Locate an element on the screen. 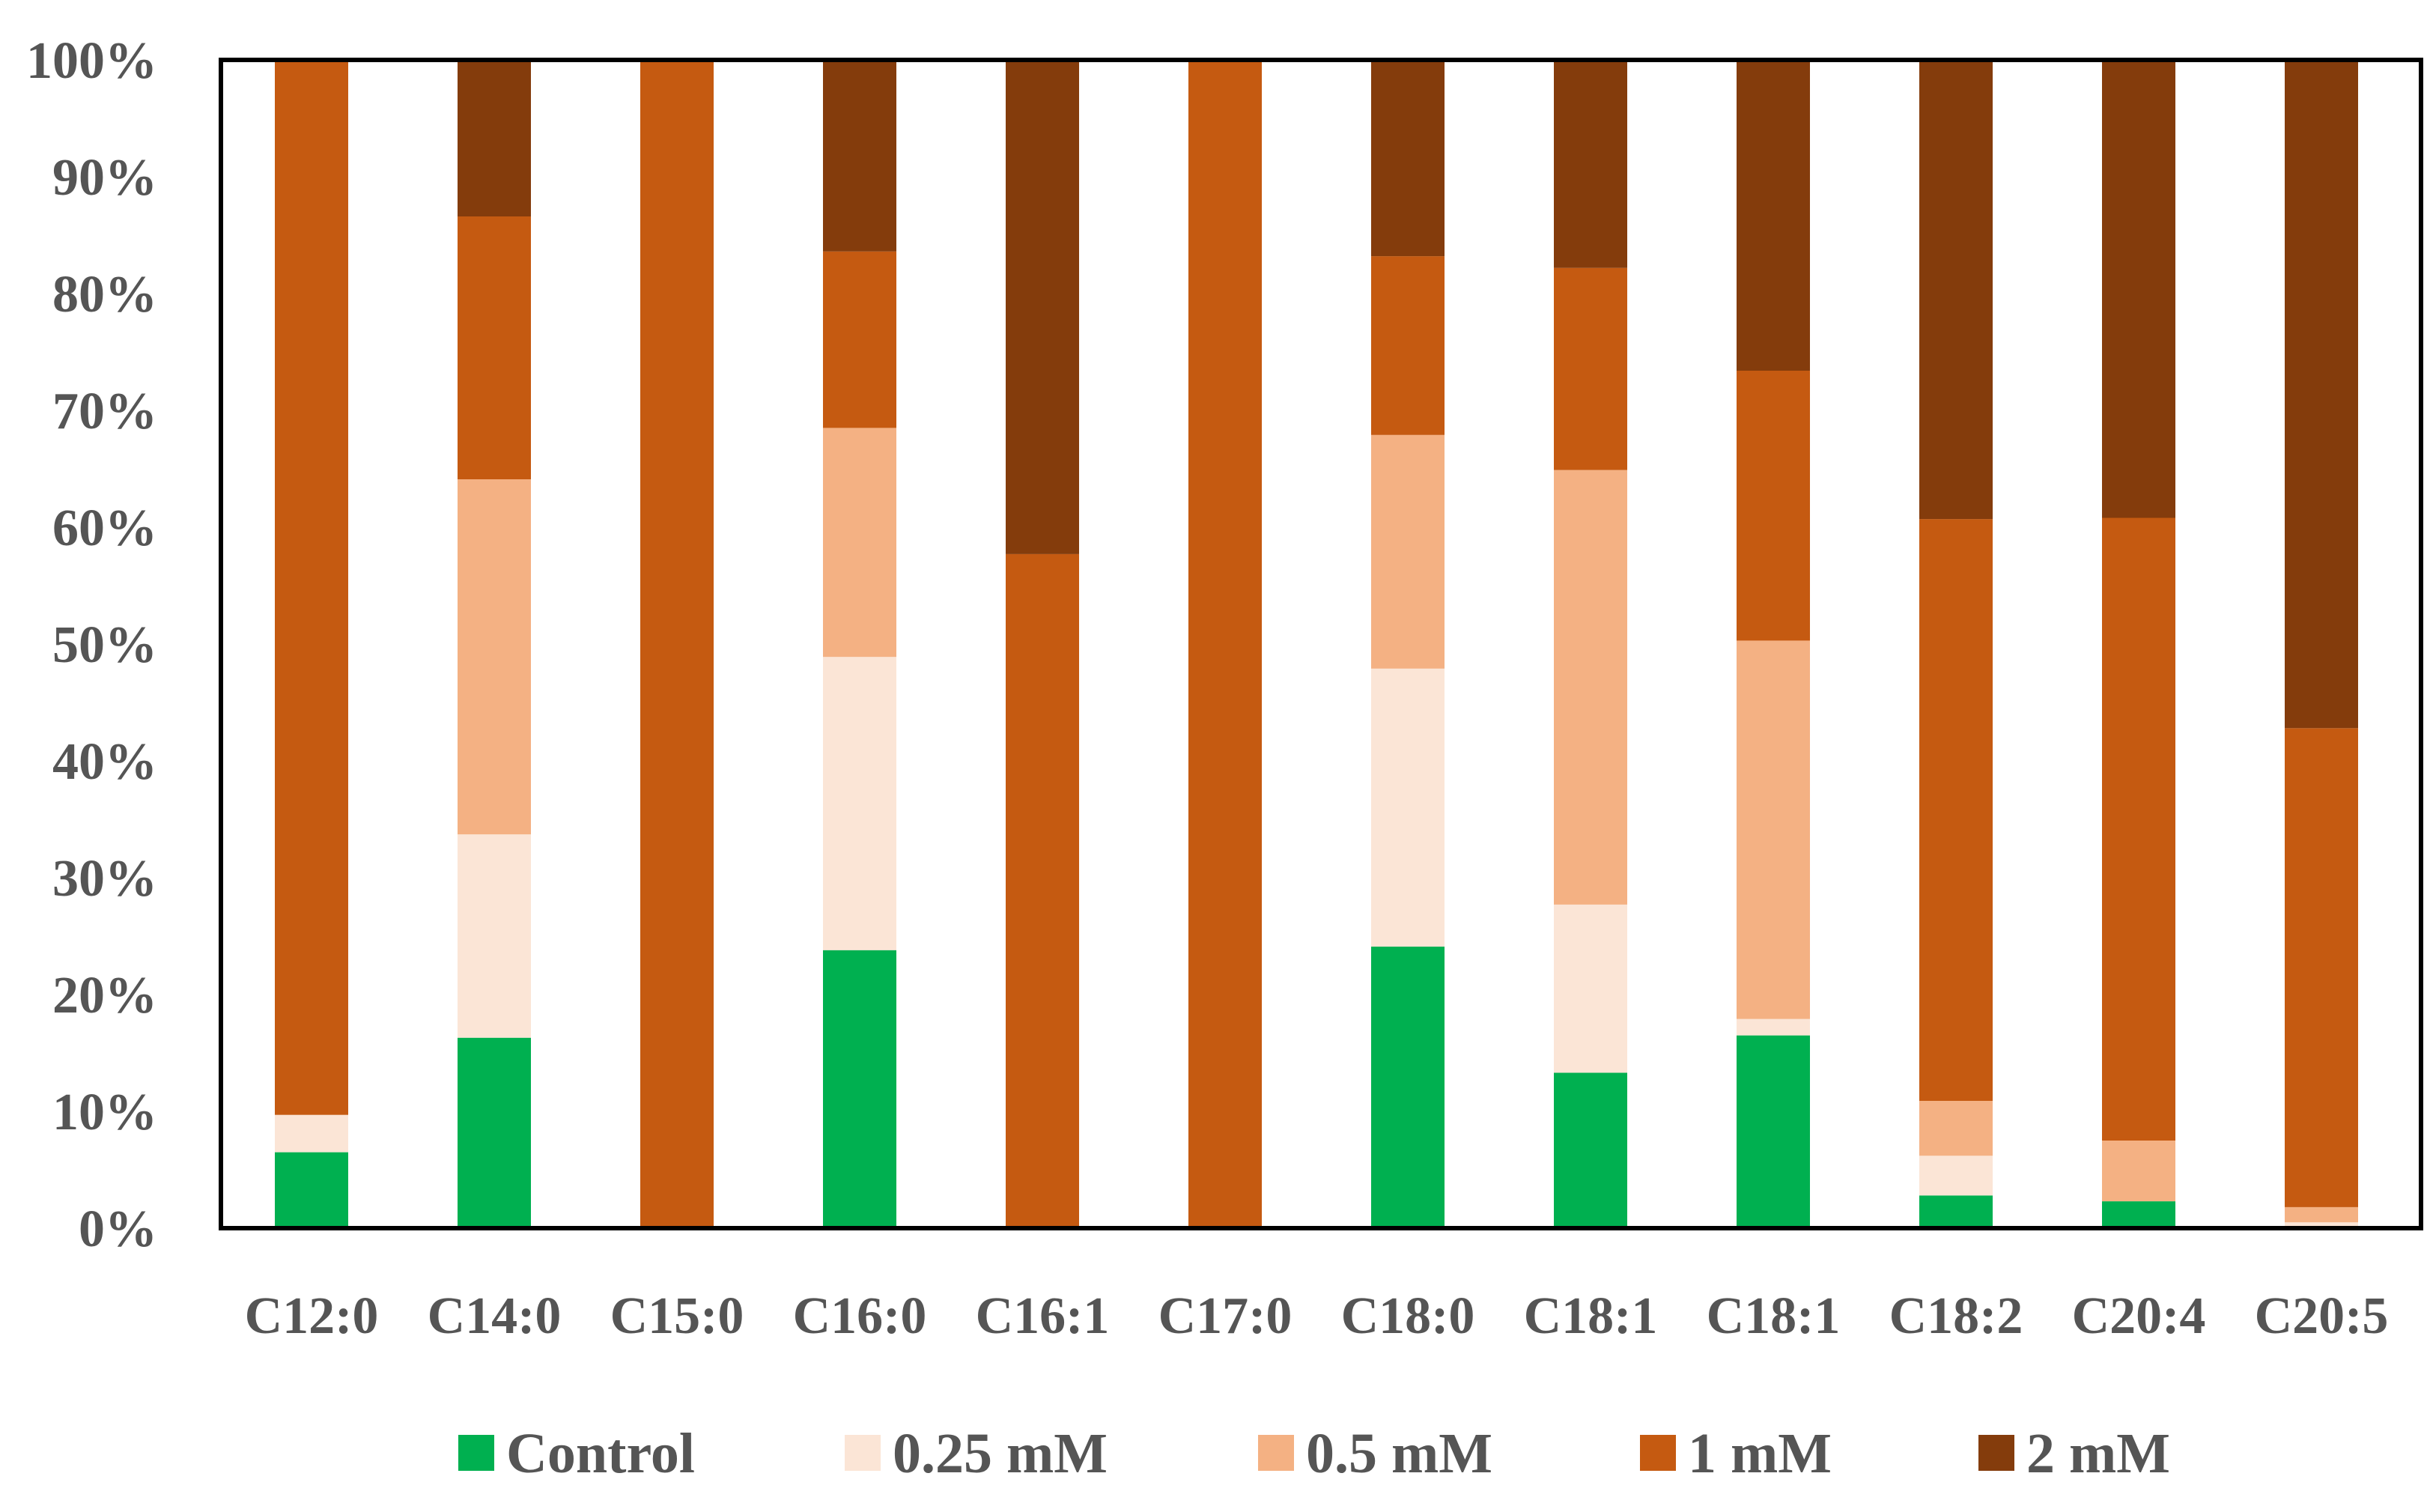 The height and width of the screenshot is (1512, 2427). bar-segment-c16-0-4-0-25-mm is located at coordinates (859, 803).